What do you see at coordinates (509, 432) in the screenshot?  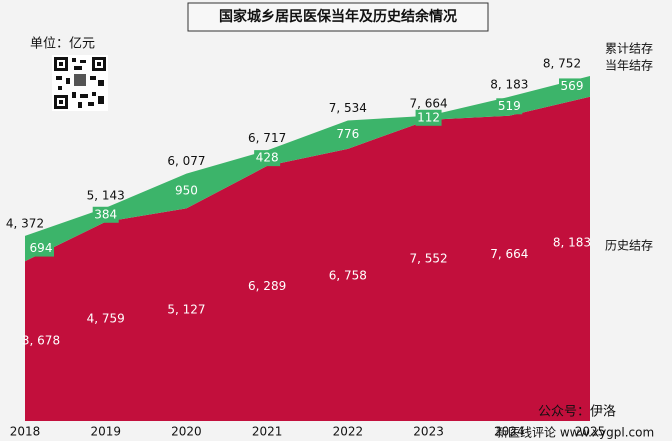 I see `x-tick-label: 2024` at bounding box center [509, 432].